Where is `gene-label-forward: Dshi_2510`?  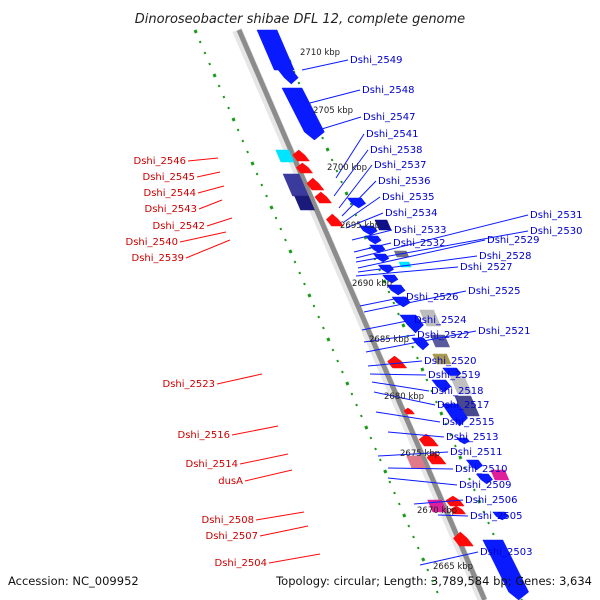
gene-label-forward: Dshi_2510 is located at coordinates (481, 469).